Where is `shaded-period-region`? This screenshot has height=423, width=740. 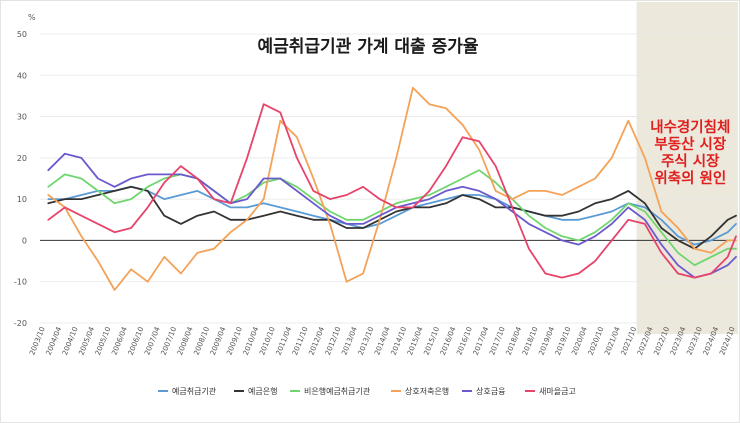
shaded-period-region is located at coordinates (687, 168).